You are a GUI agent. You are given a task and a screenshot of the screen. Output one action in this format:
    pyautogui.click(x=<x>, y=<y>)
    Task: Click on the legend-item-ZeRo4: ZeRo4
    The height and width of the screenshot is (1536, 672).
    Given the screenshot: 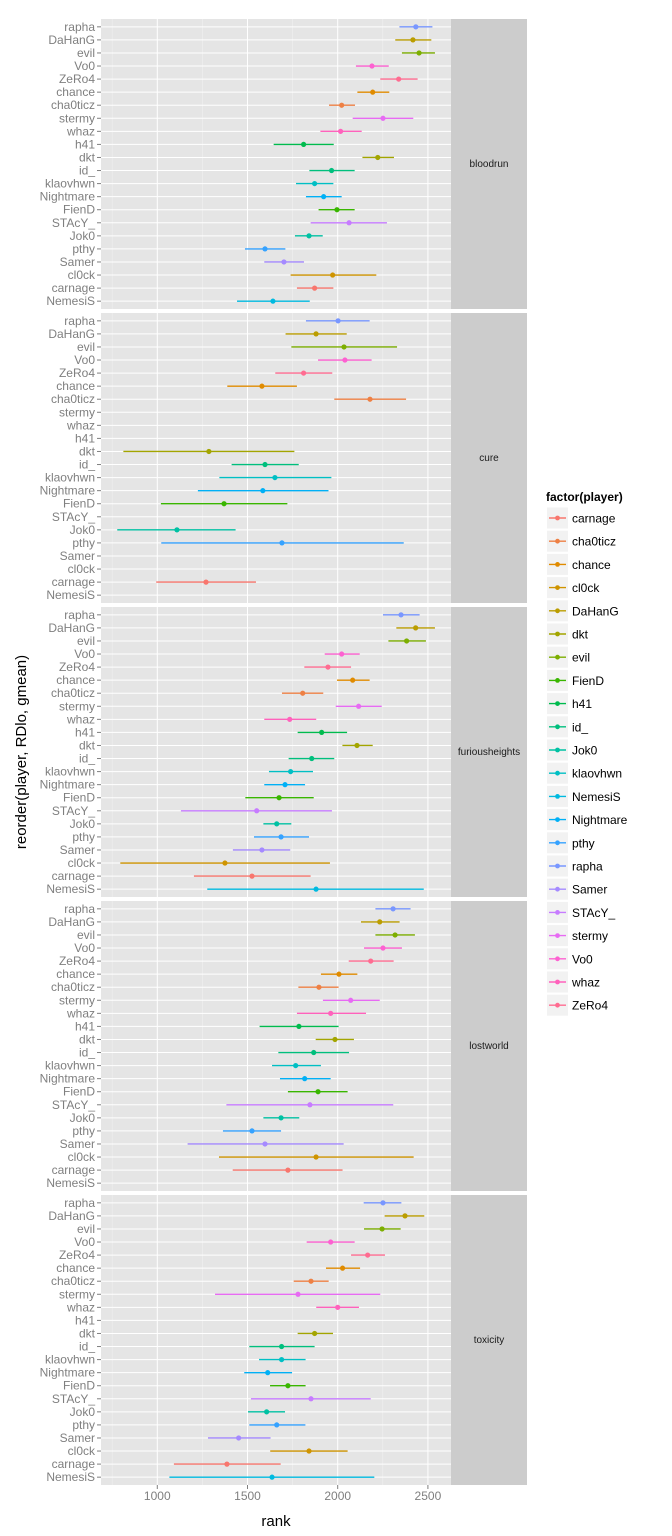 What is the action you would take?
    pyautogui.click(x=577, y=1005)
    